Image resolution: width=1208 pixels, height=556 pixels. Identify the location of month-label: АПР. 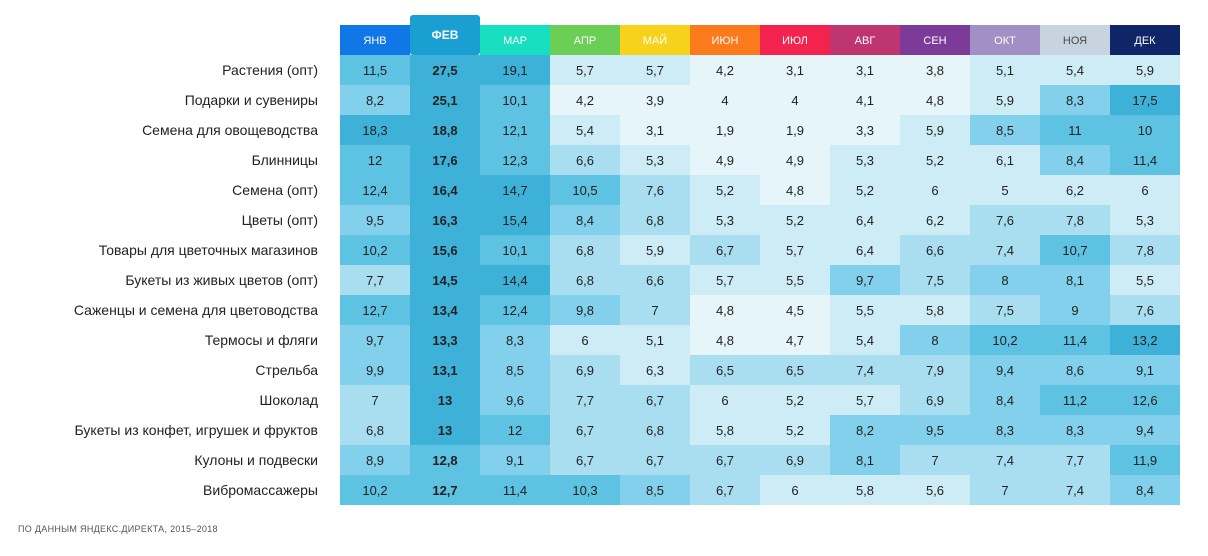
(585, 41).